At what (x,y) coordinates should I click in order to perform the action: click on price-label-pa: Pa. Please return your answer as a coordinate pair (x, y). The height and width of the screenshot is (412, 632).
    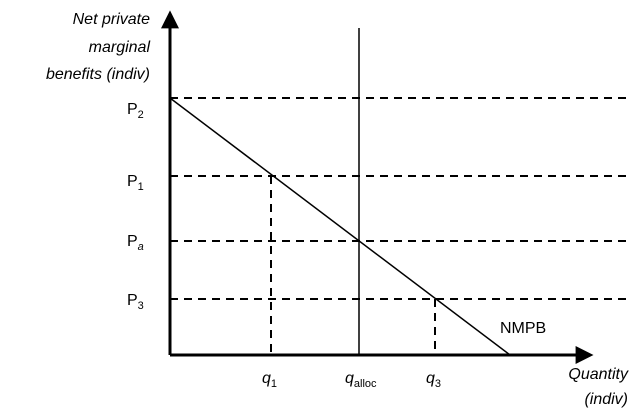
    Looking at the image, I should click on (135, 243).